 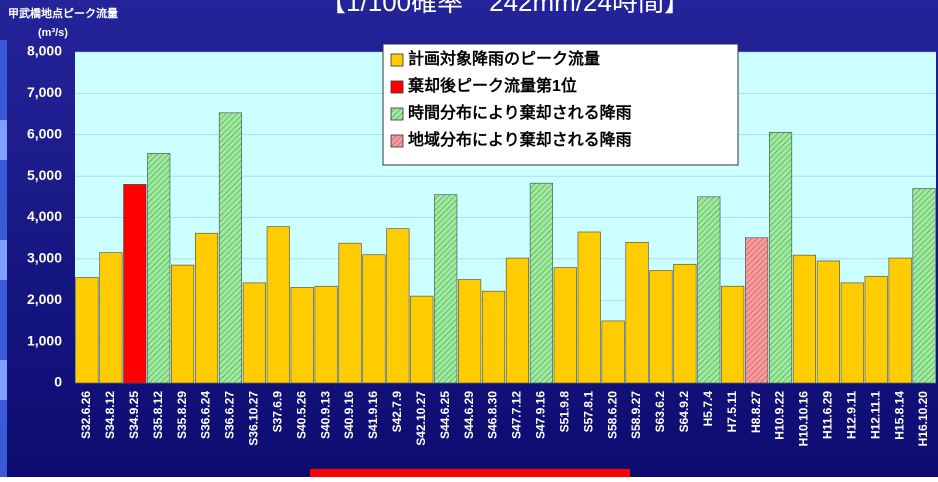 I want to click on y-axis-label: 甲武橋地点ピーク流量, so click(x=63, y=13).